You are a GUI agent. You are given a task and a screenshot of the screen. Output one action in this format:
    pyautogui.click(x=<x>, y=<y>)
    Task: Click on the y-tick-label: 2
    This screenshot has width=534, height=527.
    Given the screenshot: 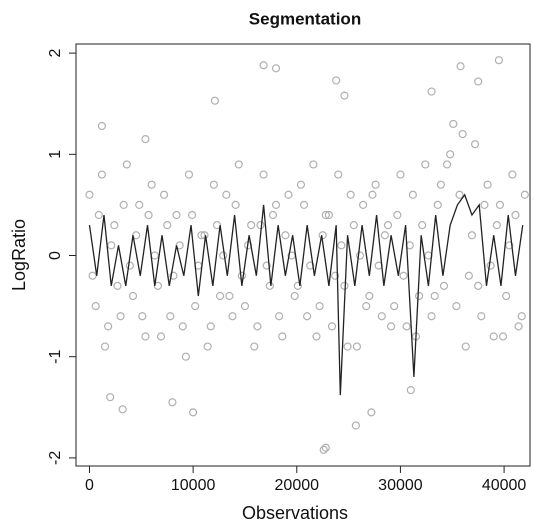 What is the action you would take?
    pyautogui.click(x=55, y=53)
    